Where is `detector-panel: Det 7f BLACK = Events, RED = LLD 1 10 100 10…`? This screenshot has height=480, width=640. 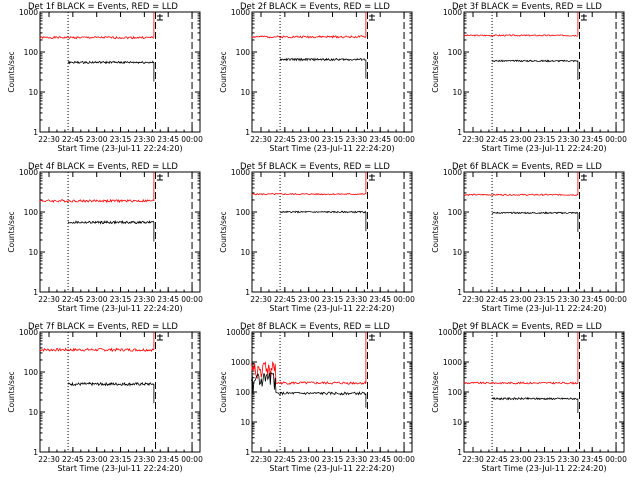
detector-panel: Det 7f BLACK = Events, RED = LLD 1 10 100 10… is located at coordinates (105, 397).